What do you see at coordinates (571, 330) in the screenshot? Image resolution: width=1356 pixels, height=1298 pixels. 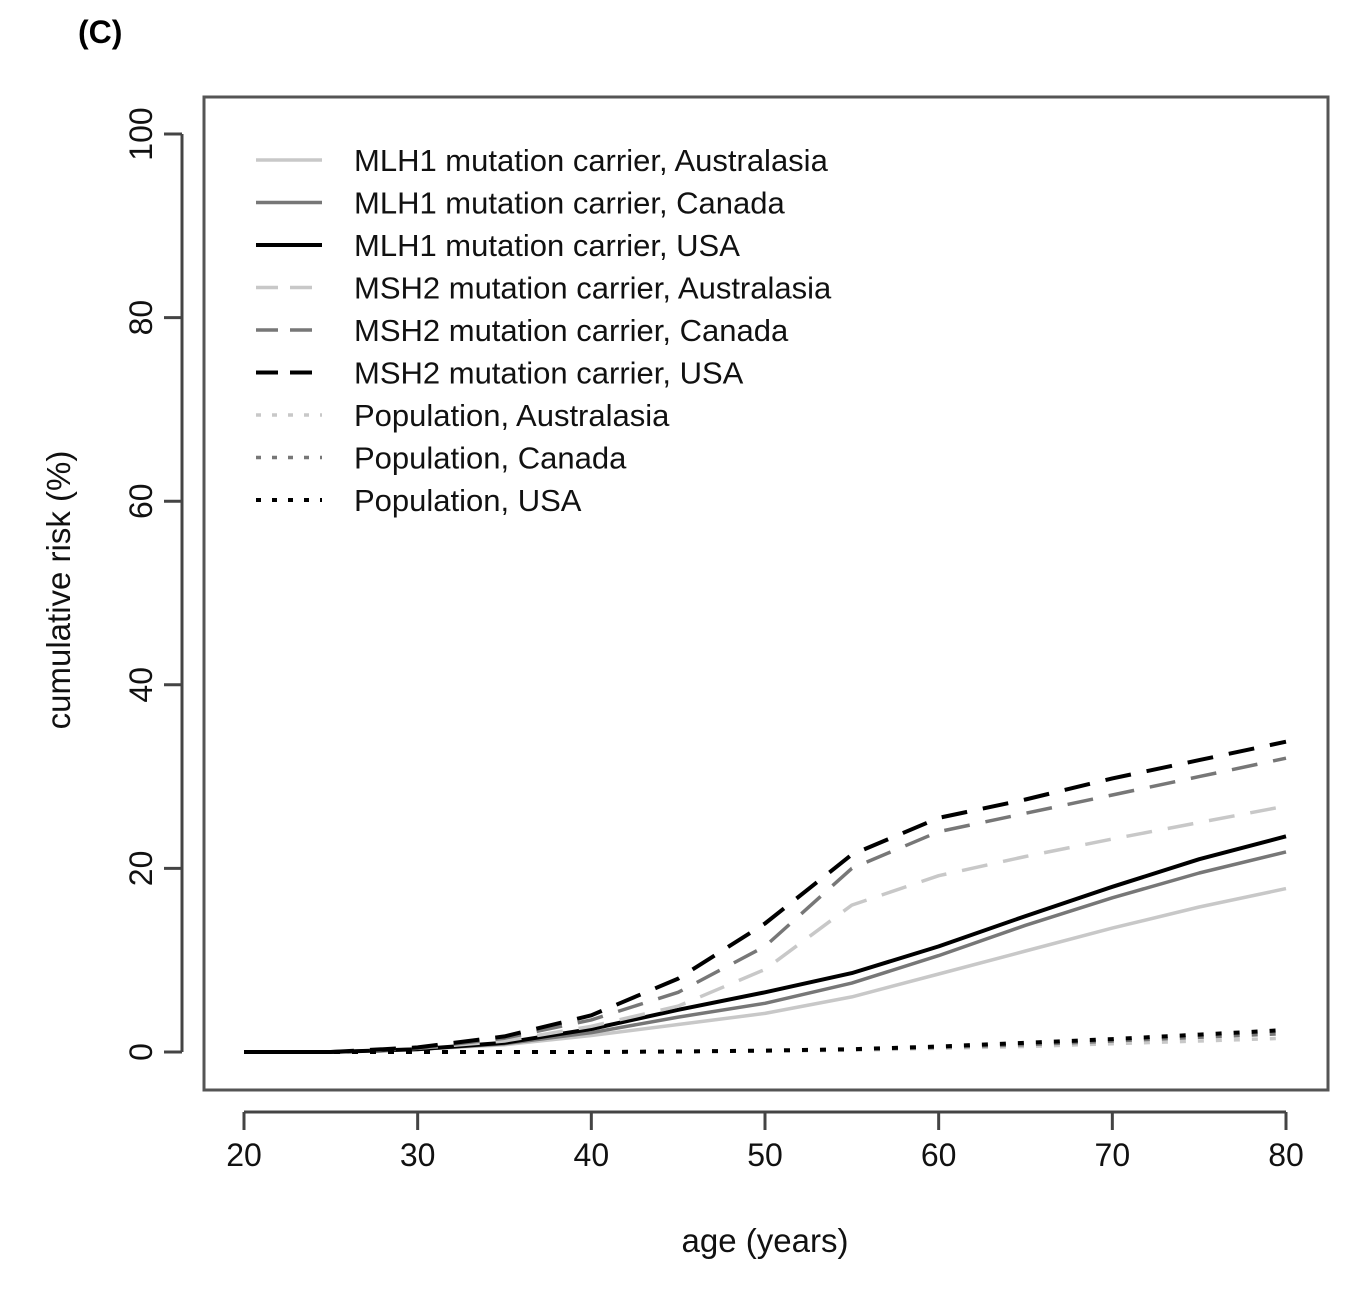 I see `legend-label: MSH2 mutation carrier, Canada` at bounding box center [571, 330].